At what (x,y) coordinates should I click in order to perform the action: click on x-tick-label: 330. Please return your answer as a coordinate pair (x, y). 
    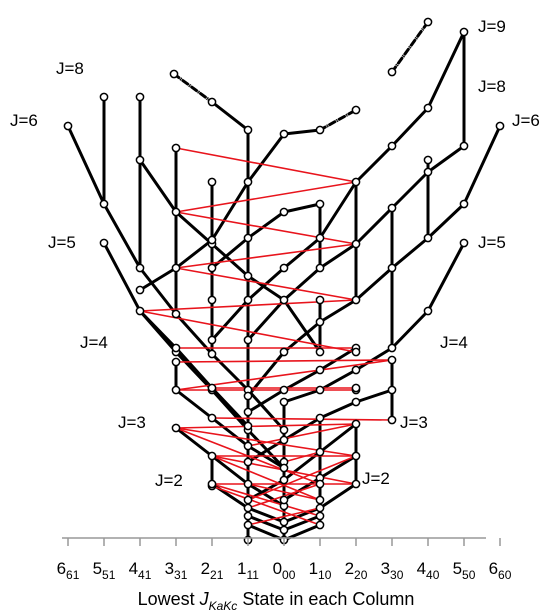
    Looking at the image, I should click on (392, 570).